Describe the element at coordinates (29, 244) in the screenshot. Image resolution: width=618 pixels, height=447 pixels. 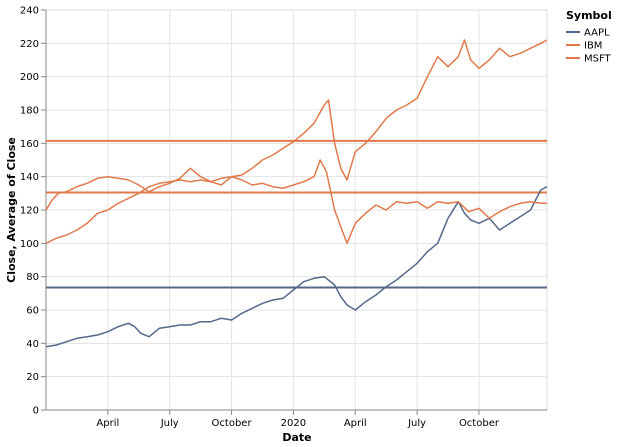
I see `y-tick-label: 100` at that location.